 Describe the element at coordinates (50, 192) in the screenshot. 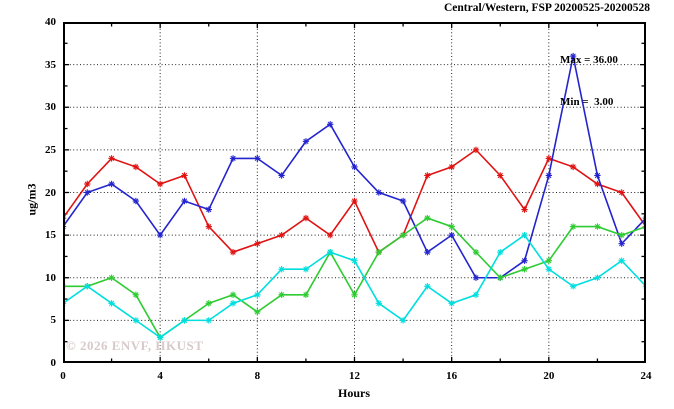

I see `y-tick-label: 20` at that location.